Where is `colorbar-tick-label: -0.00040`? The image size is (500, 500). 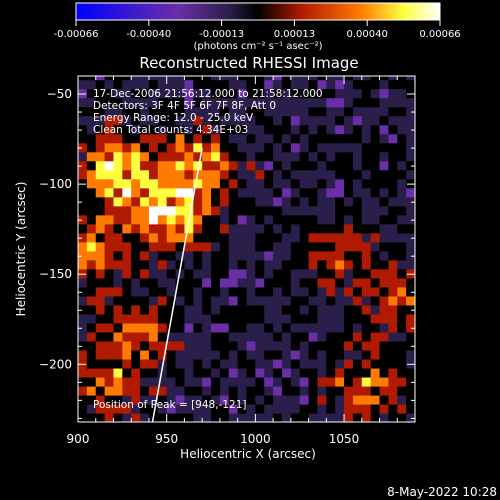 colorbar-tick-label: -0.00040 is located at coordinates (148, 34).